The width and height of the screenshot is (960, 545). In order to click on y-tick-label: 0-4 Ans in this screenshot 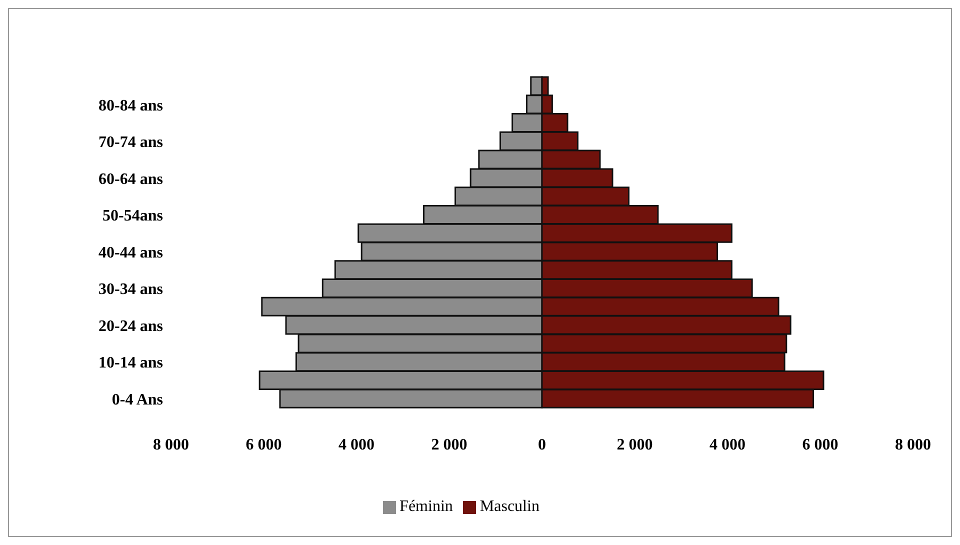, I will do `click(137, 399)`.